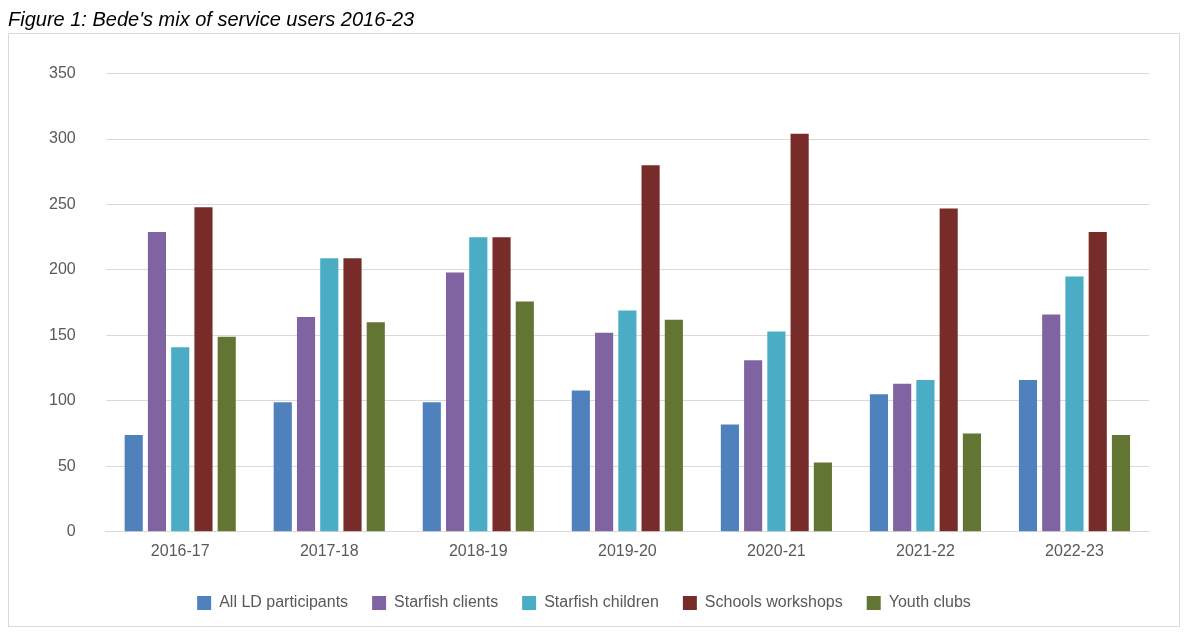 Image resolution: width=1197 pixels, height=641 pixels. I want to click on legend-label: Starfish clients, so click(446, 602).